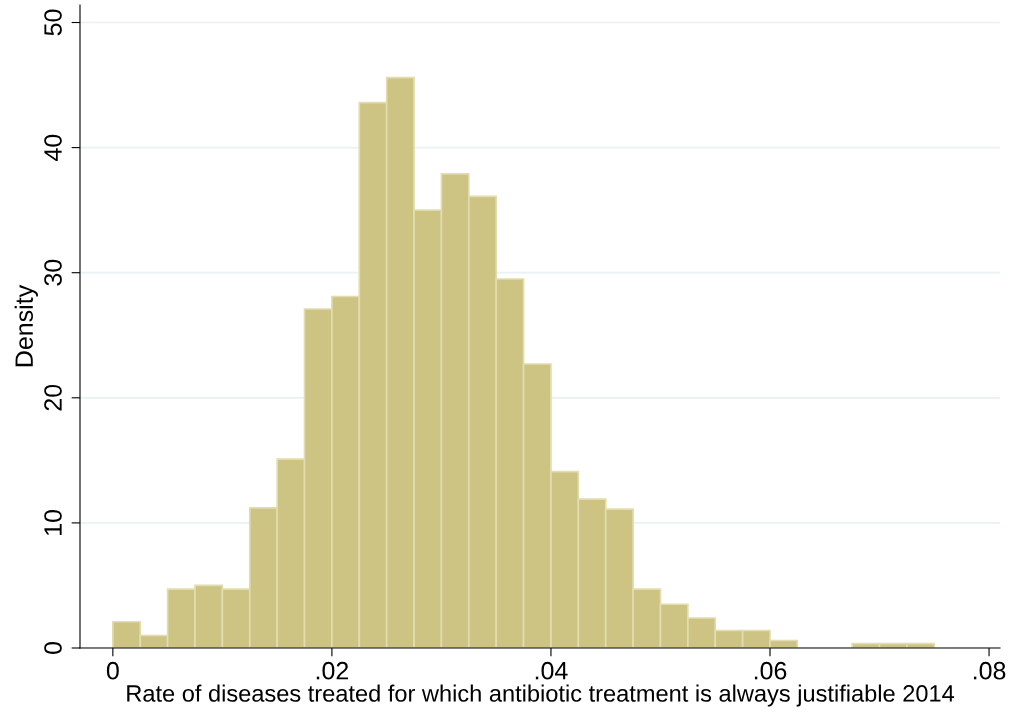  Describe the element at coordinates (53, 522) in the screenshot. I see `y-tick-label: 10` at that location.